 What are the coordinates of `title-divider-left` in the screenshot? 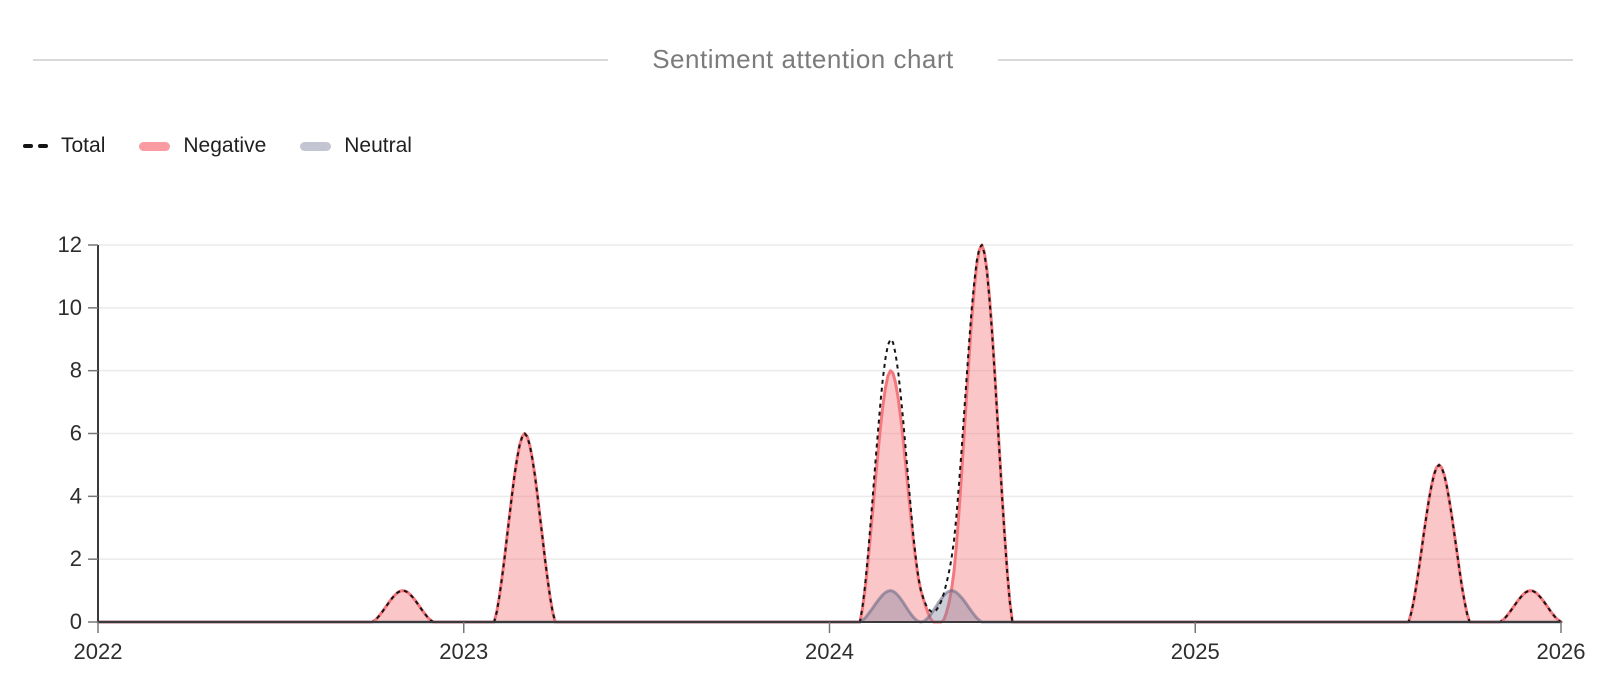 It's located at (321, 59).